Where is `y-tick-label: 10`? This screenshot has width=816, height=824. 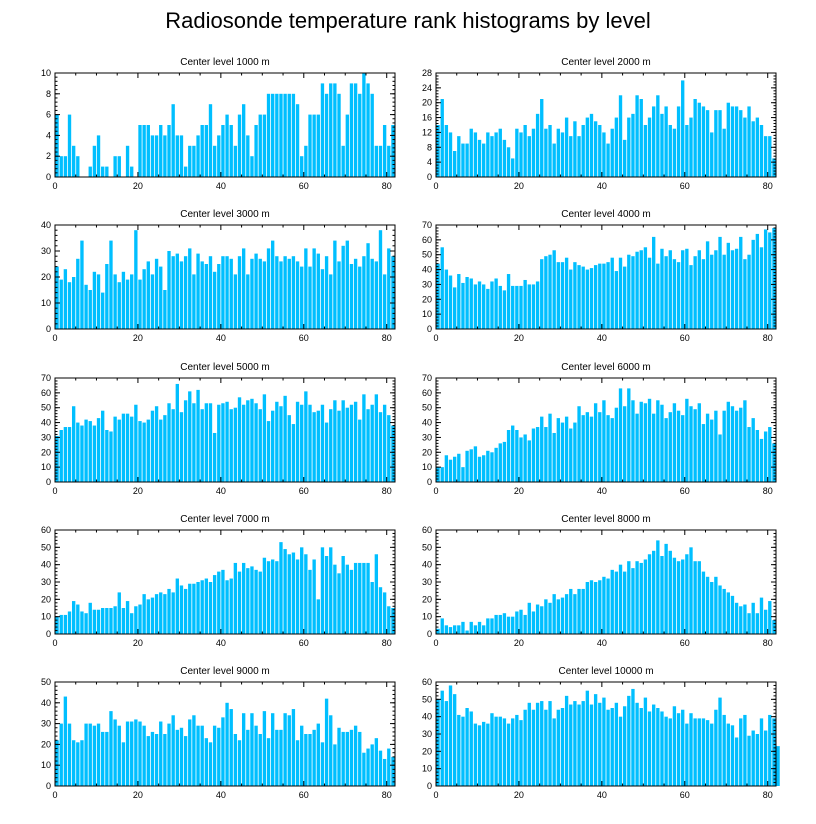
y-tick-label: 10 is located at coordinates (427, 769).